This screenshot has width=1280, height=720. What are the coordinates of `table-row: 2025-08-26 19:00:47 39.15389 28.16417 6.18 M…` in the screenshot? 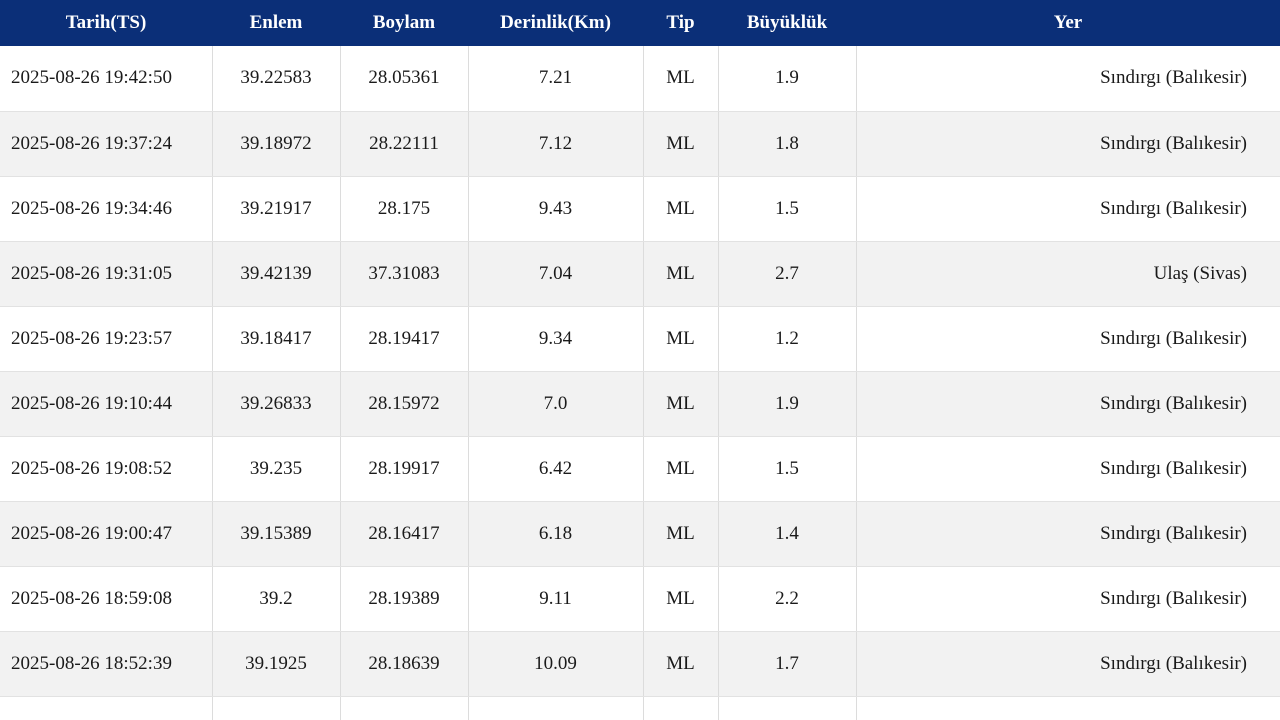 It's located at (640, 534).